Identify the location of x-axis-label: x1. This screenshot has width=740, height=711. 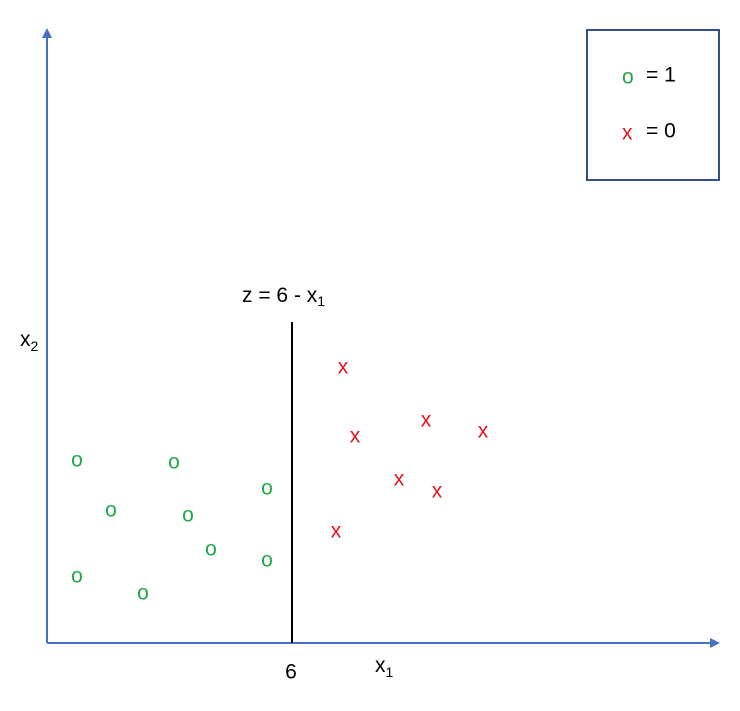
(384, 667).